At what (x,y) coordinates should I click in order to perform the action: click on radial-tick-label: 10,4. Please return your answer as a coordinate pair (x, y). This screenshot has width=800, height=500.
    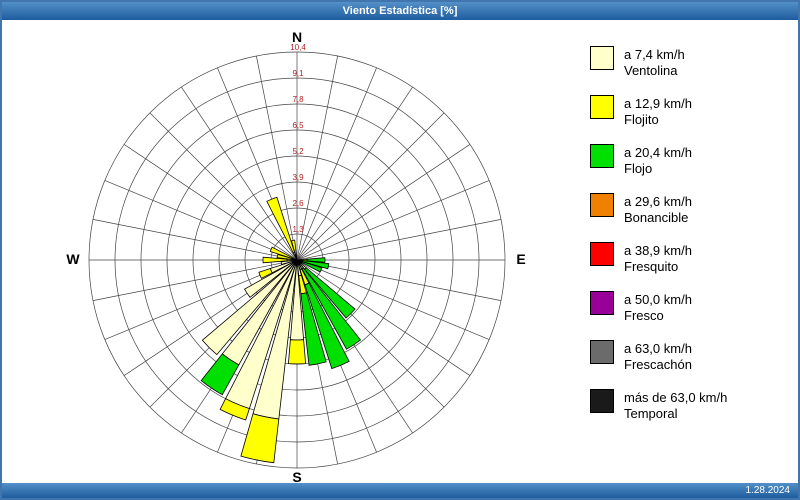
    Looking at the image, I should click on (298, 47).